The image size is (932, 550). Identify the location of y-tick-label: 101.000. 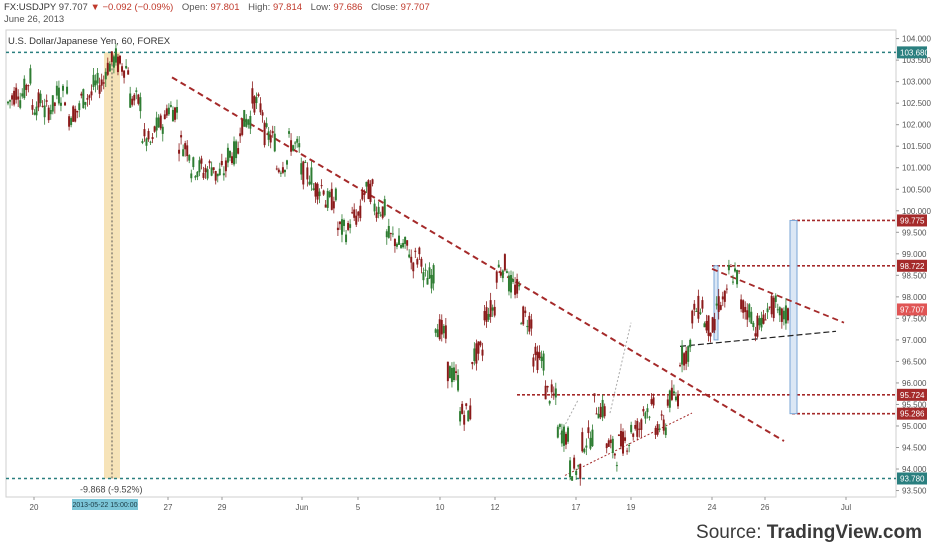
(916, 168).